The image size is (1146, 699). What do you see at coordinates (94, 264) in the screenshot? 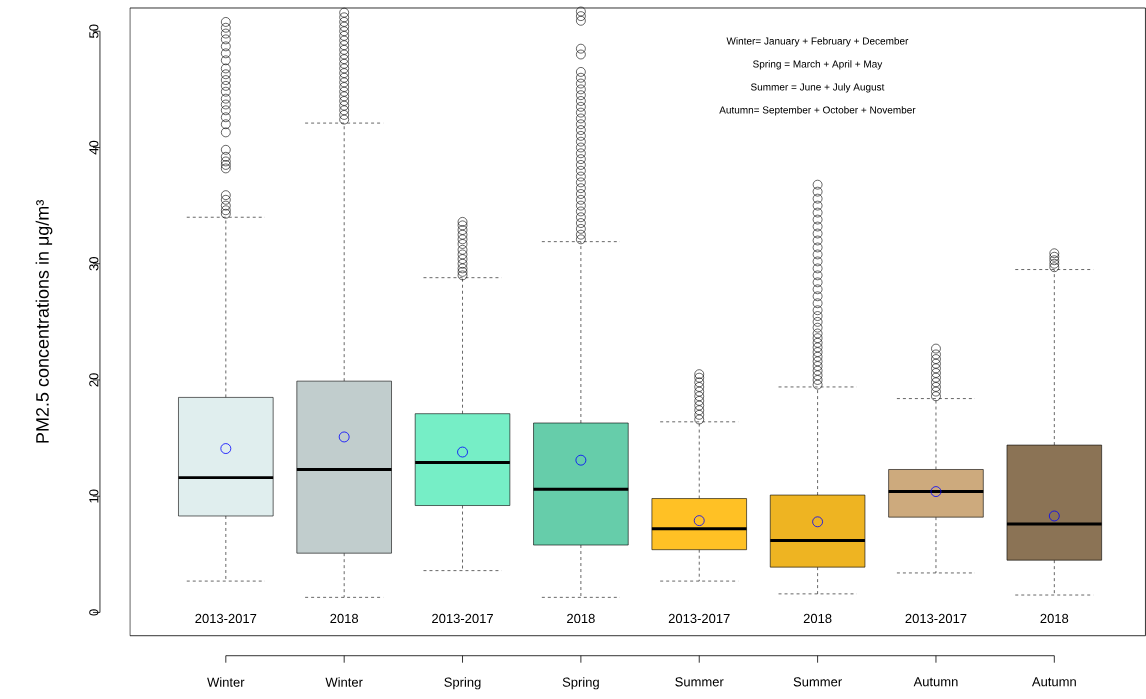
I see `y-tick-label: 30` at bounding box center [94, 264].